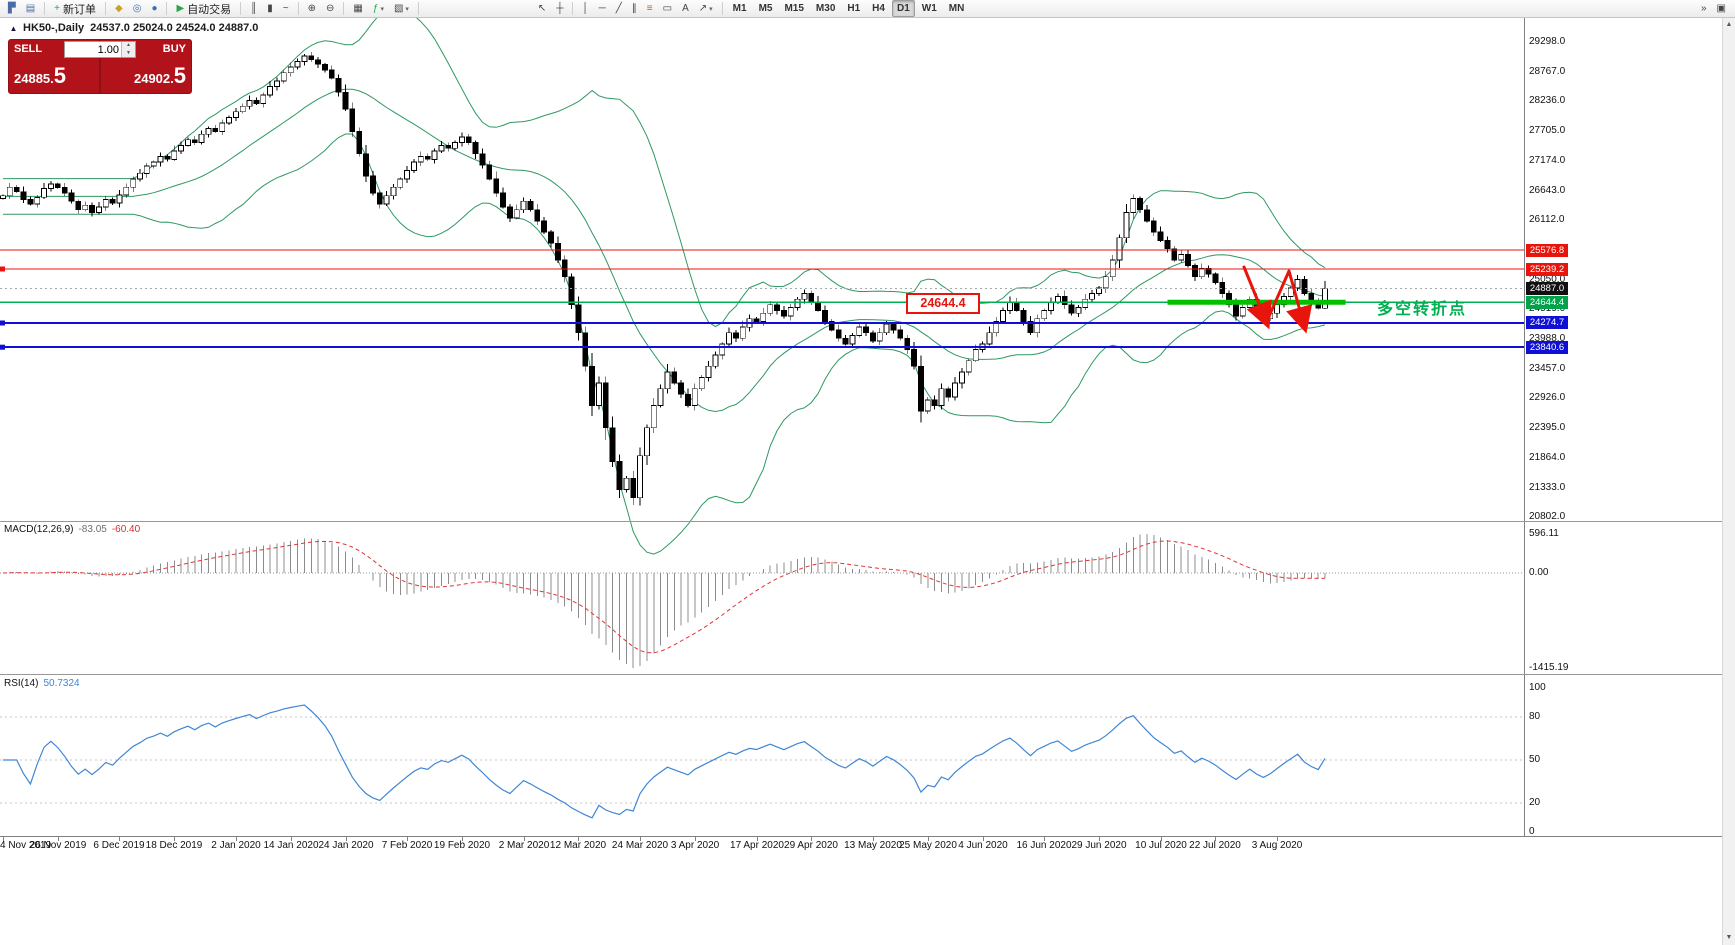  Describe the element at coordinates (1729, 24) in the screenshot. I see `scroll-up-icon: ▲` at that location.